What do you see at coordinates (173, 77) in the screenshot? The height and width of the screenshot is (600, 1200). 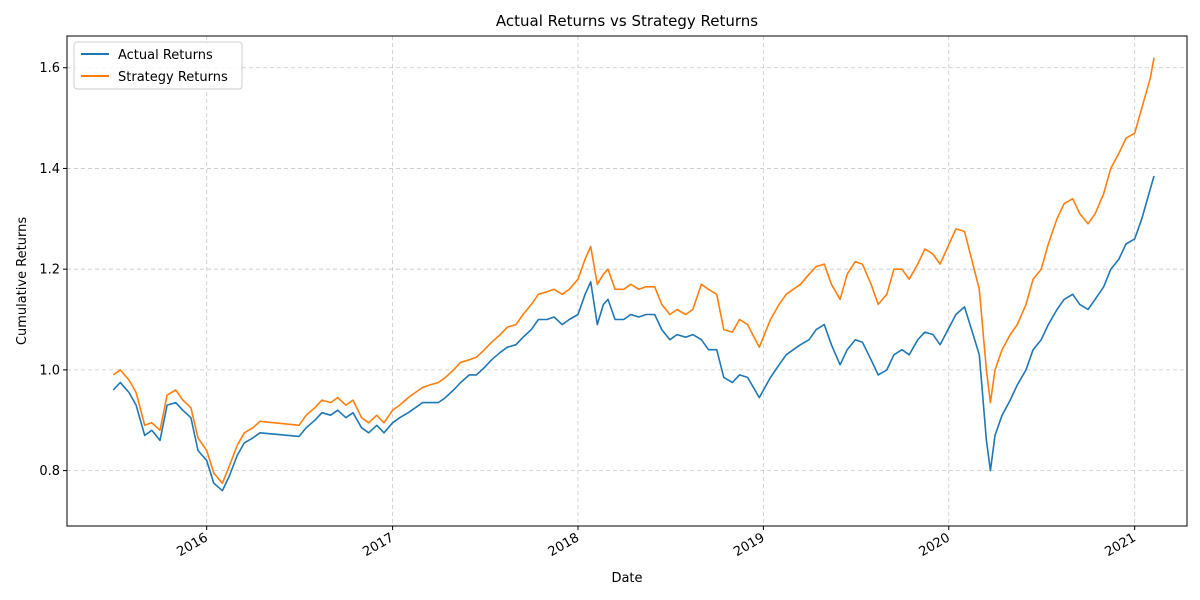 I see `legend-label-strategy-returns: Strategy Returns` at bounding box center [173, 77].